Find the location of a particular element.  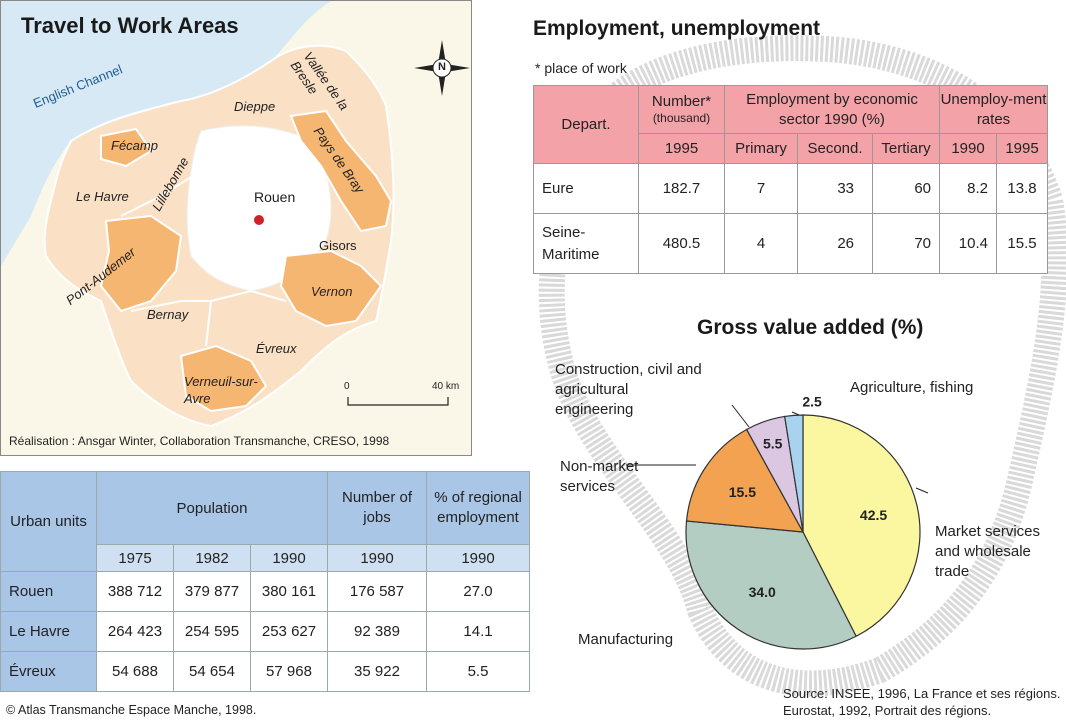

emp-tertiary: 60 is located at coordinates (906, 188).